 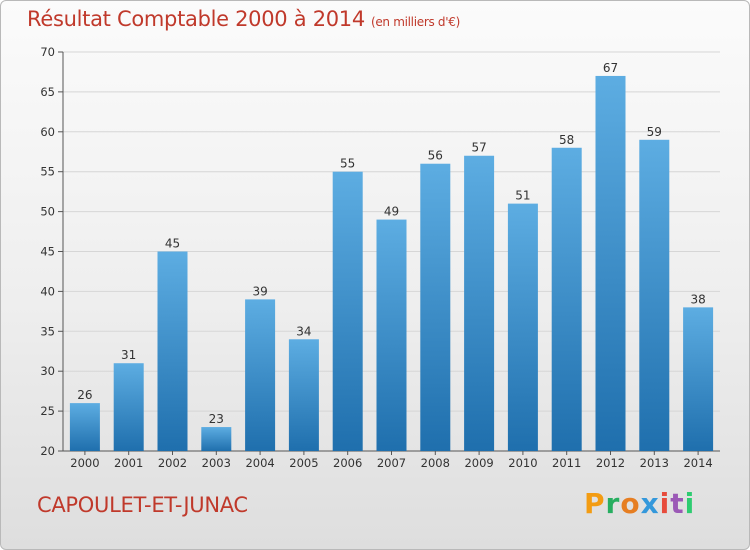 I want to click on x-tick-label-2010: 2010, so click(x=522, y=463).